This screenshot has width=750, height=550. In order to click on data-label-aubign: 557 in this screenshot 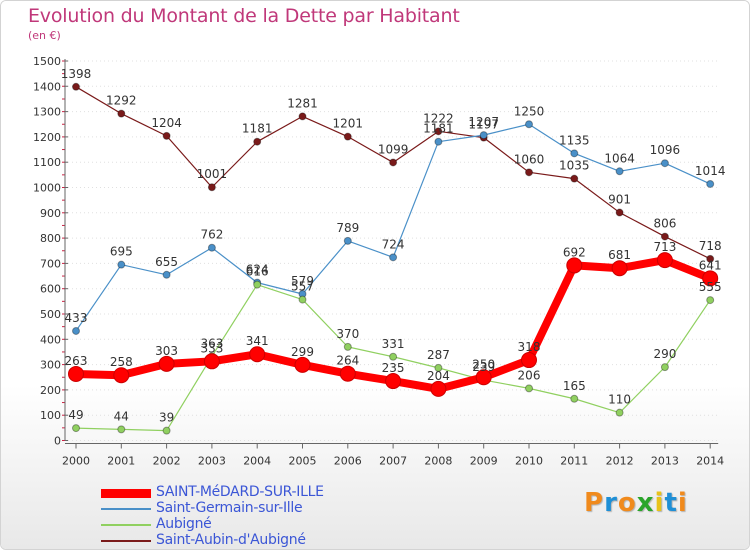, I will do `click(302, 287)`.